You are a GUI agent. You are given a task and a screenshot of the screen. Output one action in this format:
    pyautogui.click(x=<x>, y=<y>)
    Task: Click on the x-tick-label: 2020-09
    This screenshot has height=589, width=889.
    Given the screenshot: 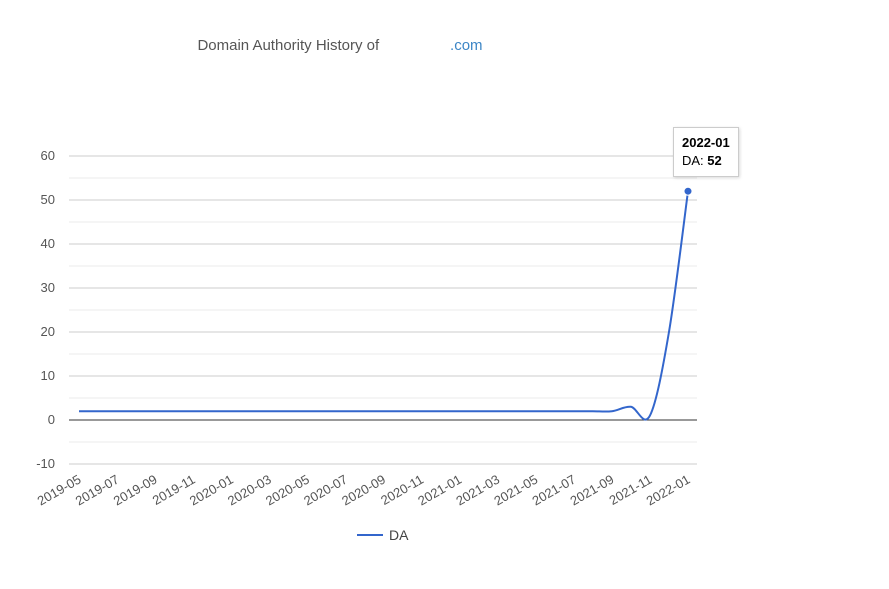 What is the action you would take?
    pyautogui.click(x=363, y=490)
    